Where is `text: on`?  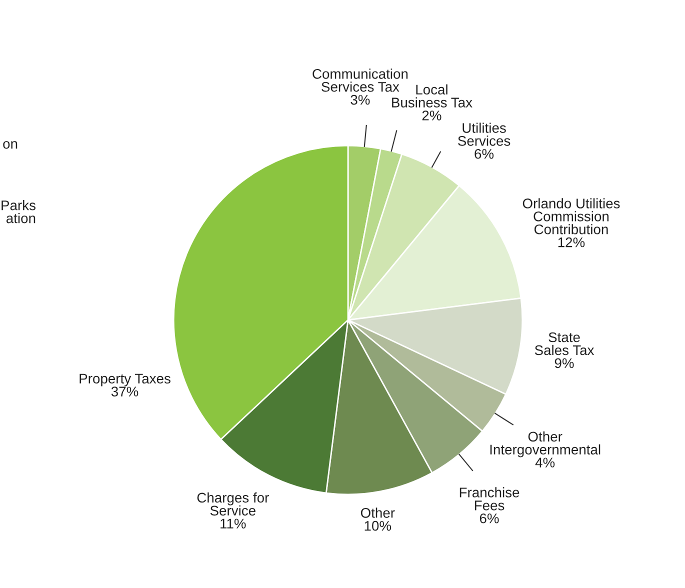 text: on is located at coordinates (10, 145).